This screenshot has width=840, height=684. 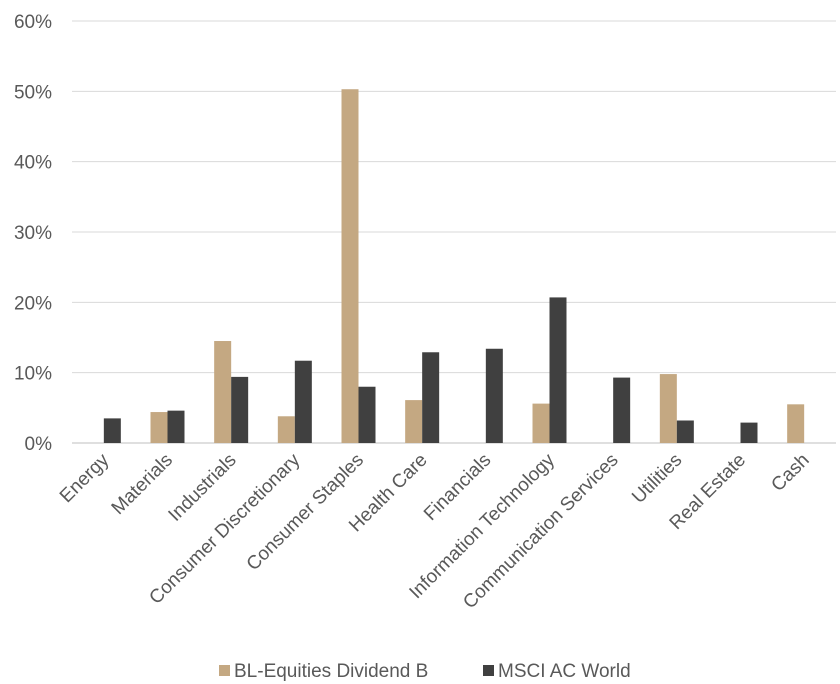 I want to click on y-tick-label: 20%, so click(x=33, y=303).